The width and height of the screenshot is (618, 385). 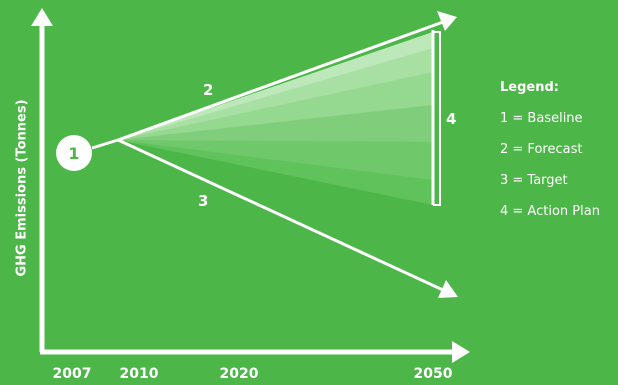 What do you see at coordinates (239, 374) in the screenshot?
I see `x-tick-2020: 2020` at bounding box center [239, 374].